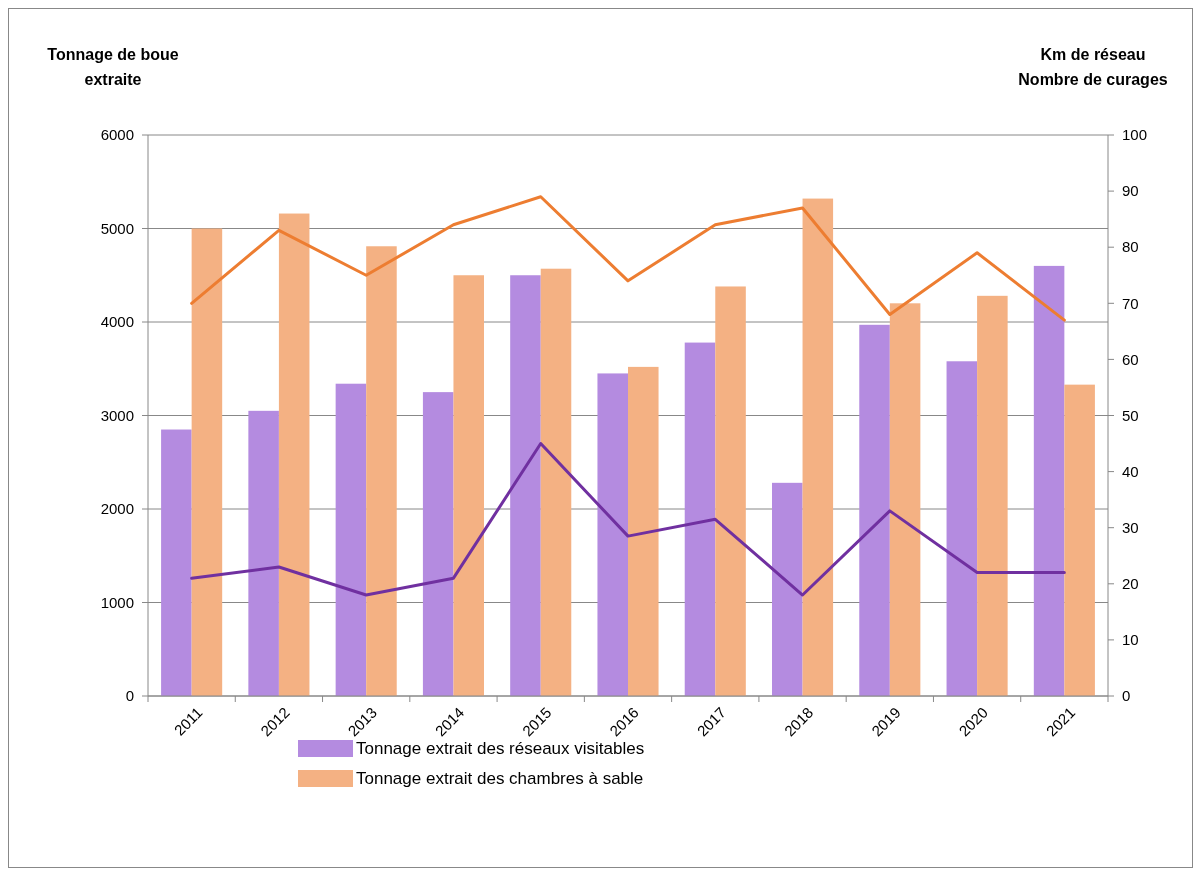 This screenshot has height=880, width=1203. Describe the element at coordinates (117, 415) in the screenshot. I see `y-tick-label: 3000` at that location.